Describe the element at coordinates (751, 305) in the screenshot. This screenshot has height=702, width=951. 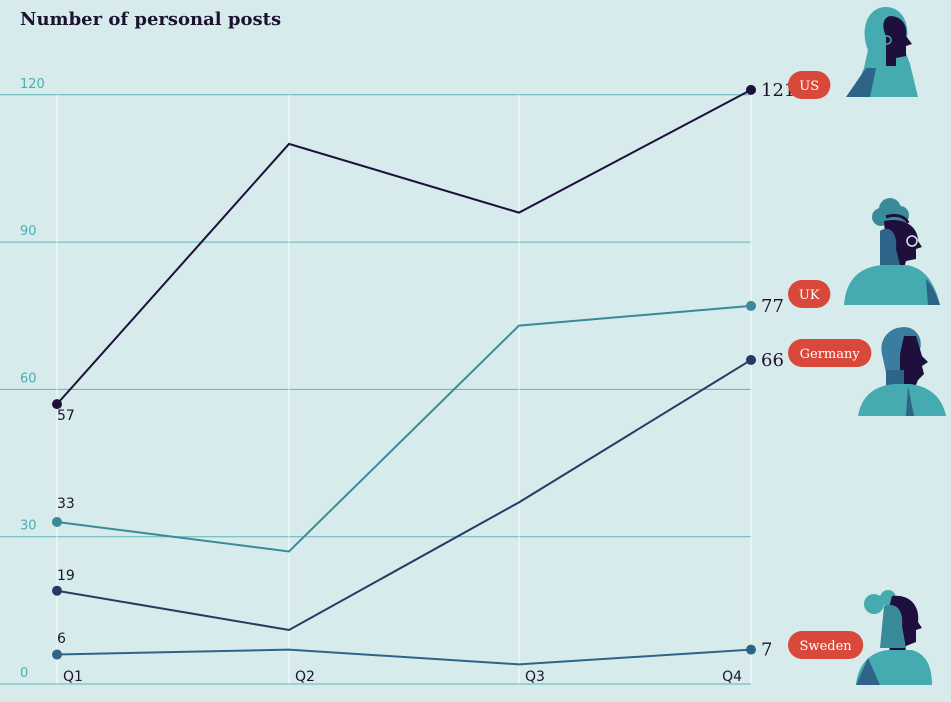
I see `point-uk-end` at that location.